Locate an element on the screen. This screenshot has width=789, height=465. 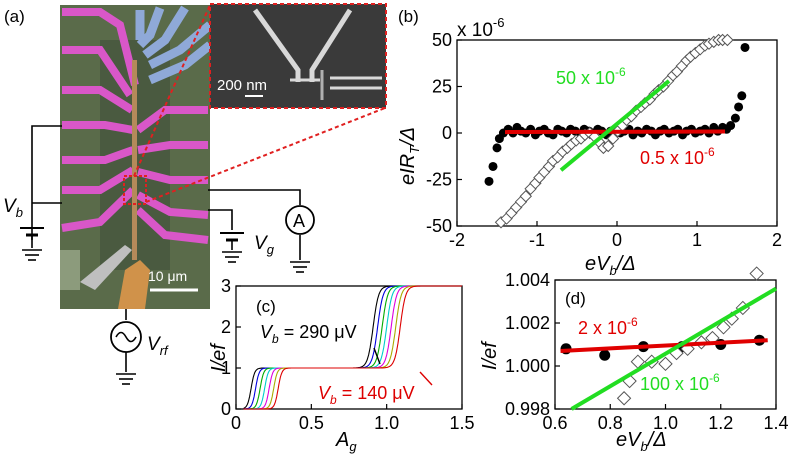
panel-c-ytick-label: 2 is located at coordinates (226, 327).